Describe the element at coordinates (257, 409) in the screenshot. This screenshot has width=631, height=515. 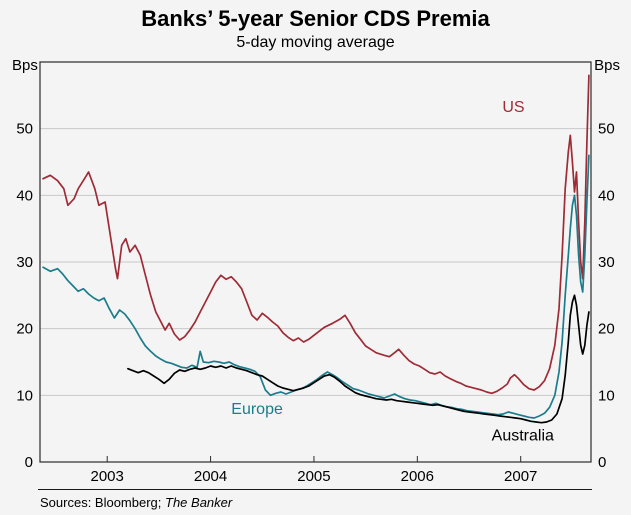
I see `series-label-europe: Europe` at that location.